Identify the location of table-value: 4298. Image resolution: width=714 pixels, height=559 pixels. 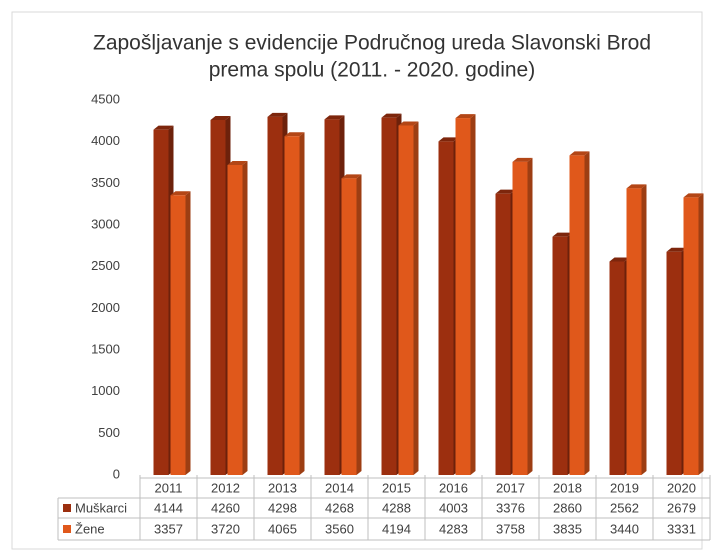
(282, 507).